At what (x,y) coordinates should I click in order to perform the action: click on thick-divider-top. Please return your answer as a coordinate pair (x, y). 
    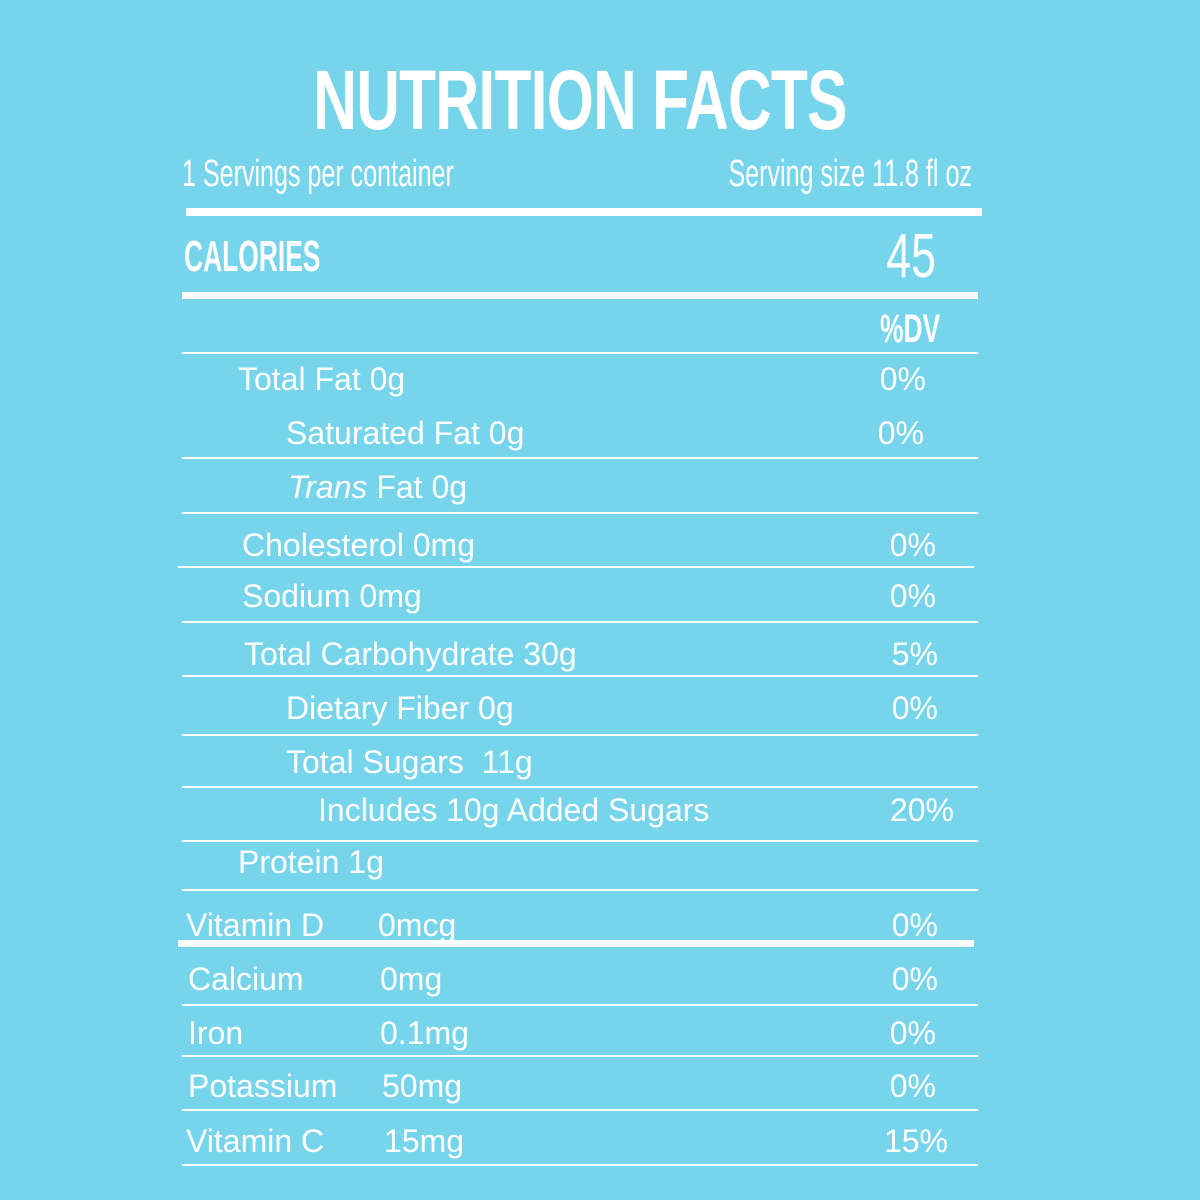
    Looking at the image, I should click on (584, 212).